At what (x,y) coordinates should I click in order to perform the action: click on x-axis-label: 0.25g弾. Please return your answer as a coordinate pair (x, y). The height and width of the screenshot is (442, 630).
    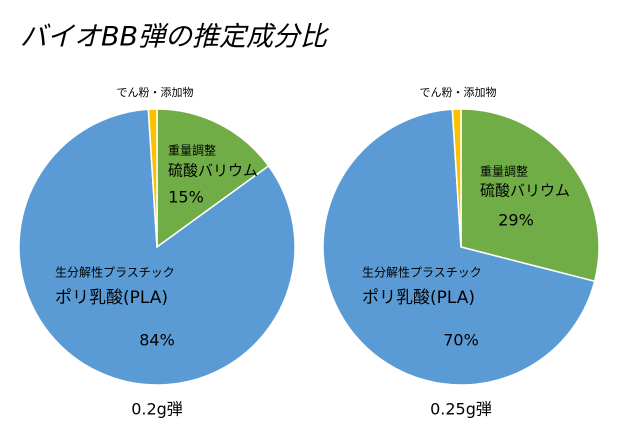
    Looking at the image, I should click on (461, 409).